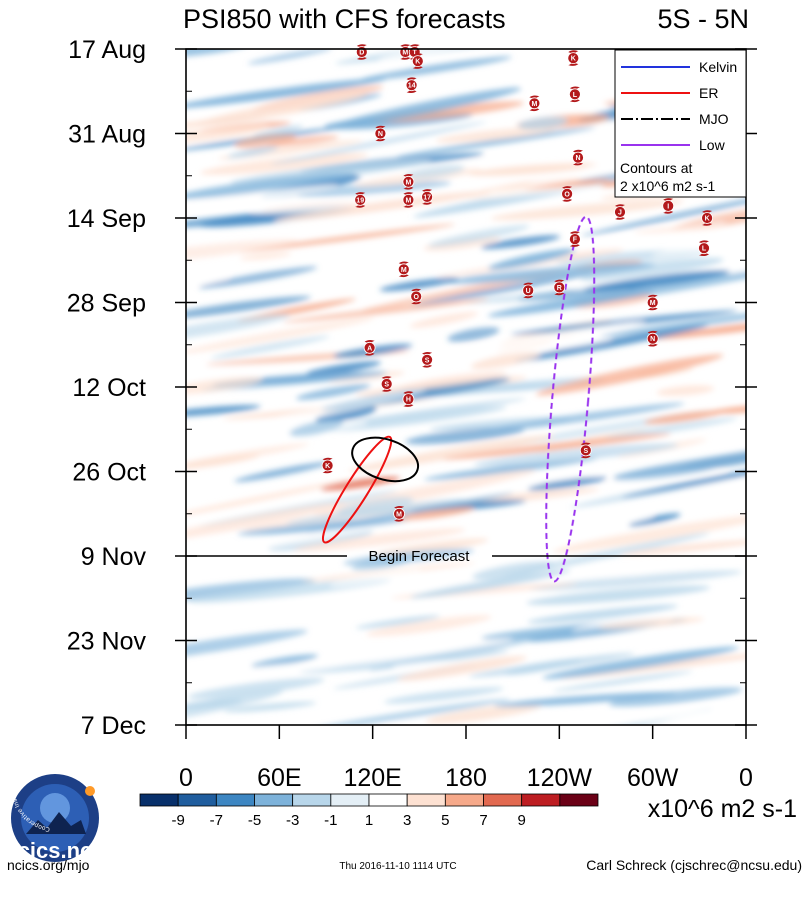 Image resolution: width=809 pixels, height=907 pixels. What do you see at coordinates (718, 67) in the screenshot?
I see `legend-label-kelvin: Kelvin` at bounding box center [718, 67].